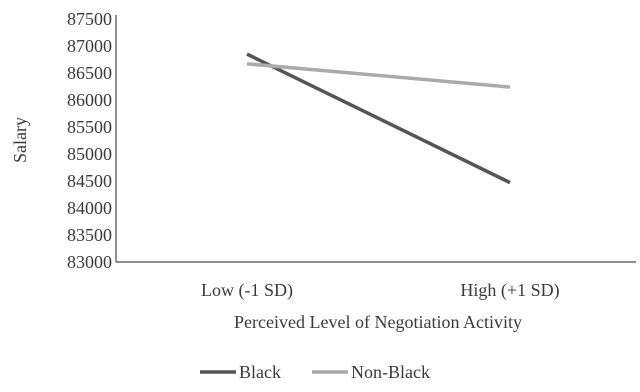 This screenshot has height=392, width=640. What do you see at coordinates (89, 154) in the screenshot?
I see `y-tick-label: 85000` at bounding box center [89, 154].